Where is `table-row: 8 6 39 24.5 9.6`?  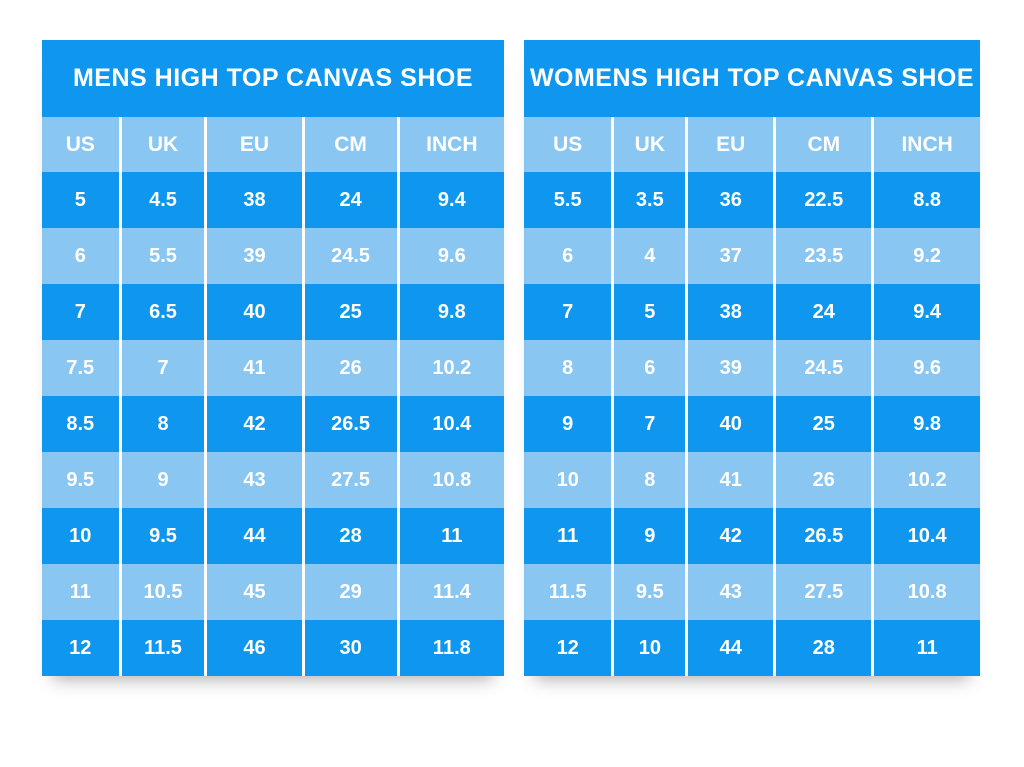 table-row: 8 6 39 24.5 9.6 is located at coordinates (752, 368).